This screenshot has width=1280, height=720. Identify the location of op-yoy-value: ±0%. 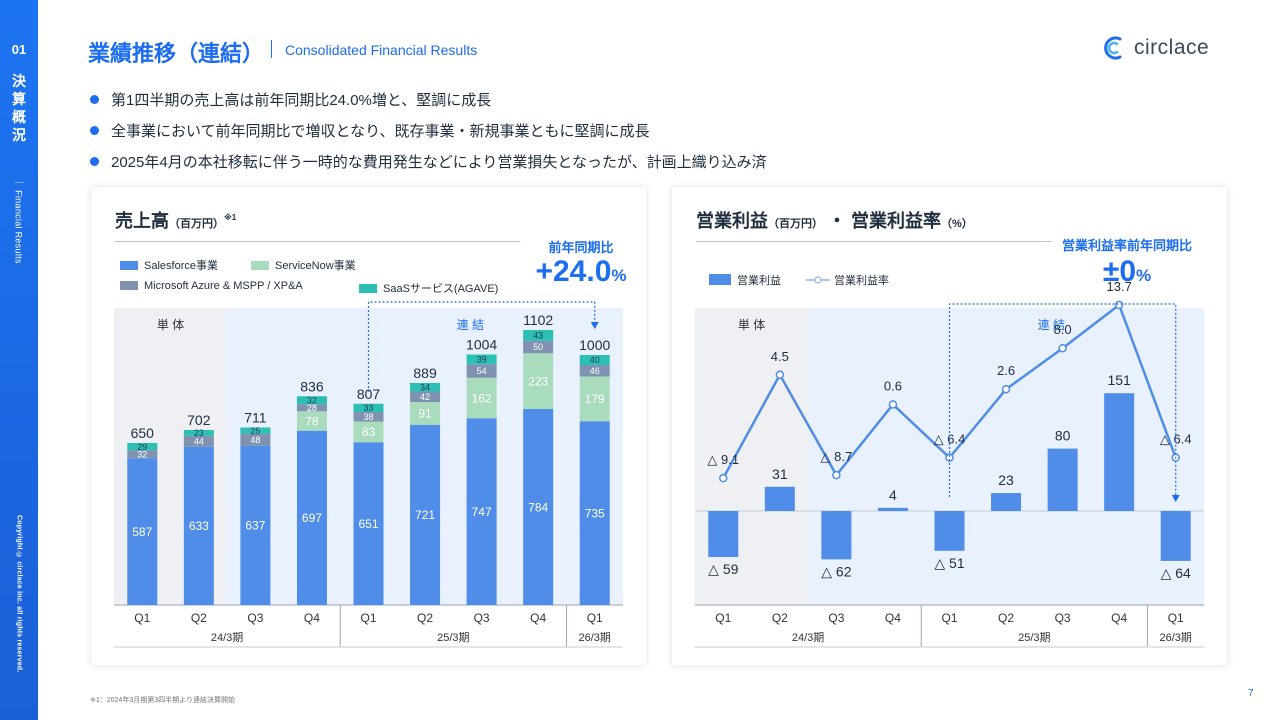
(1127, 271).